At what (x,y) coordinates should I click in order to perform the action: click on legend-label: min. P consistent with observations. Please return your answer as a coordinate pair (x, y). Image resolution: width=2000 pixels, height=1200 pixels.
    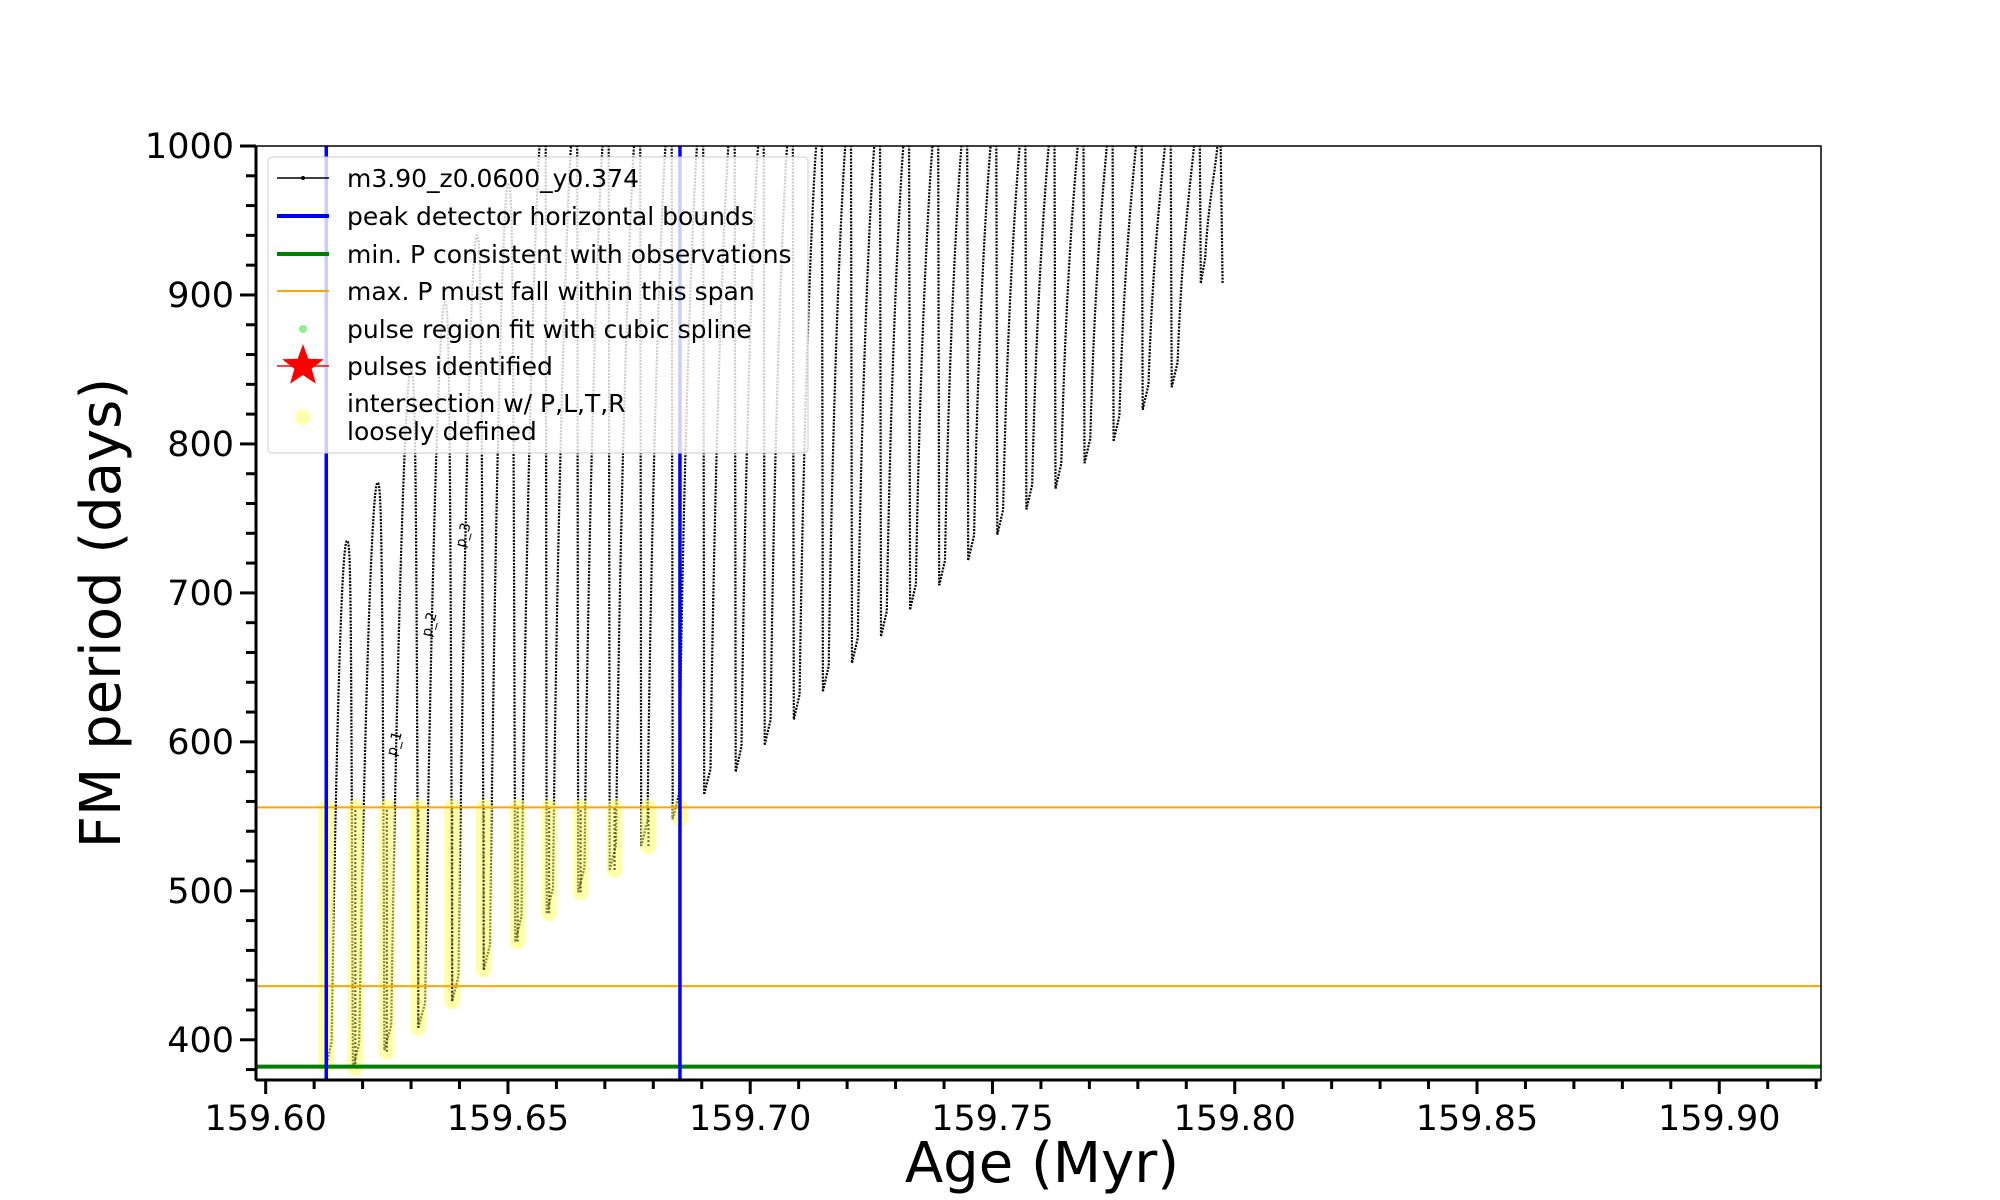
    Looking at the image, I should click on (569, 254).